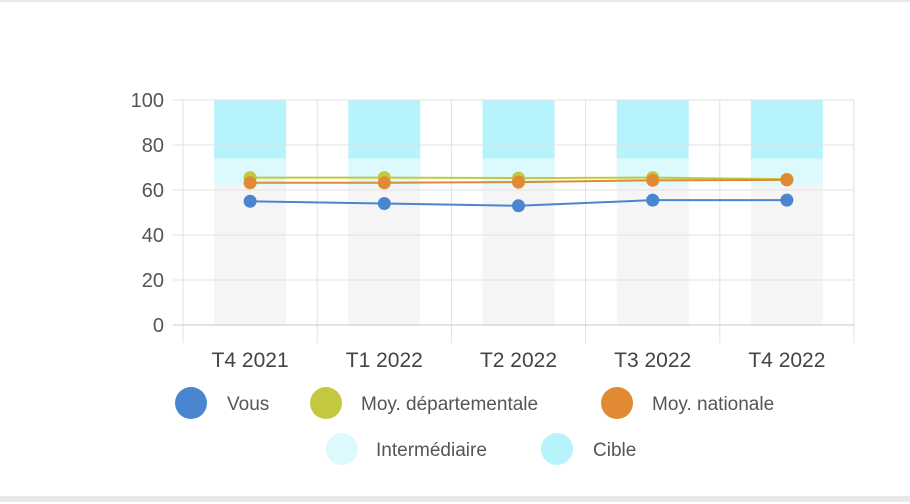  I want to click on legend-label: Moy. départementale, so click(449, 404).